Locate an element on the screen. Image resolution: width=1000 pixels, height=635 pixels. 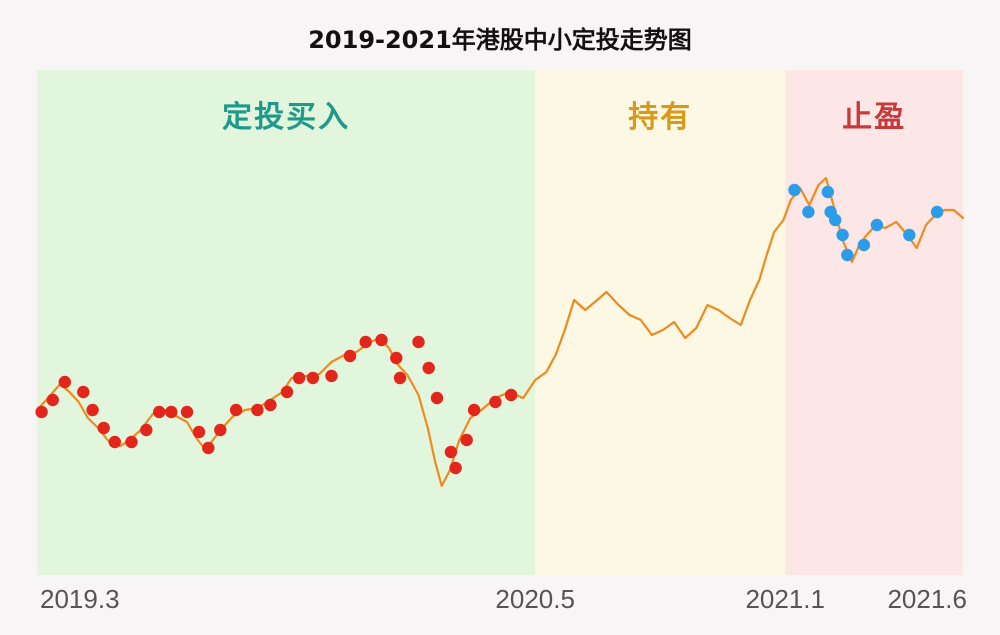
sell-markers is located at coordinates (866, 222).